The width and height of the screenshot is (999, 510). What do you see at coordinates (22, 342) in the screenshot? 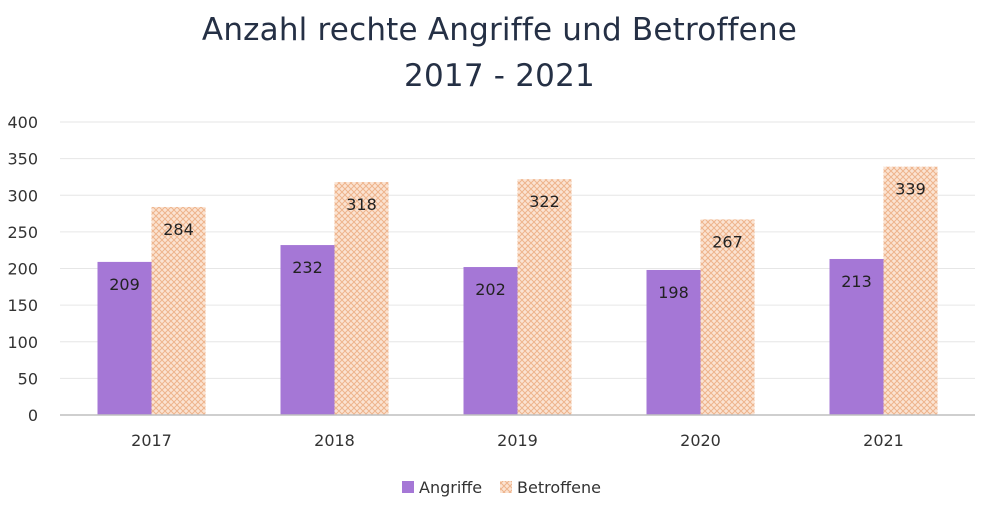
I see `y-tick-label: 100` at bounding box center [22, 342].